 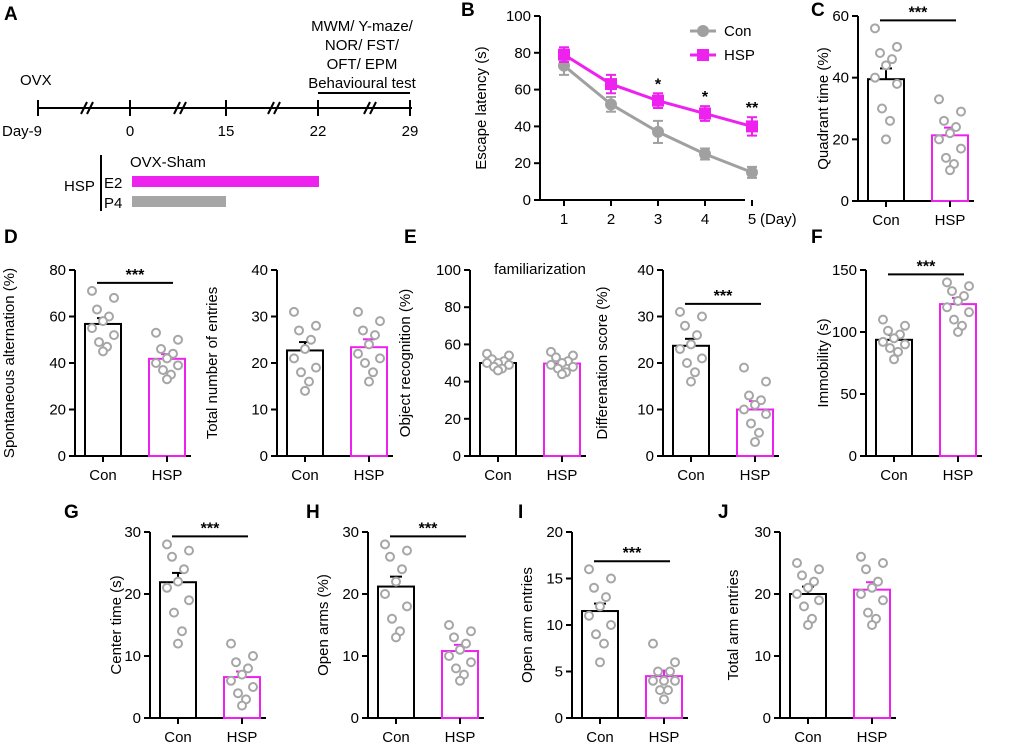 I want to click on e2-label: E2, so click(x=113, y=183).